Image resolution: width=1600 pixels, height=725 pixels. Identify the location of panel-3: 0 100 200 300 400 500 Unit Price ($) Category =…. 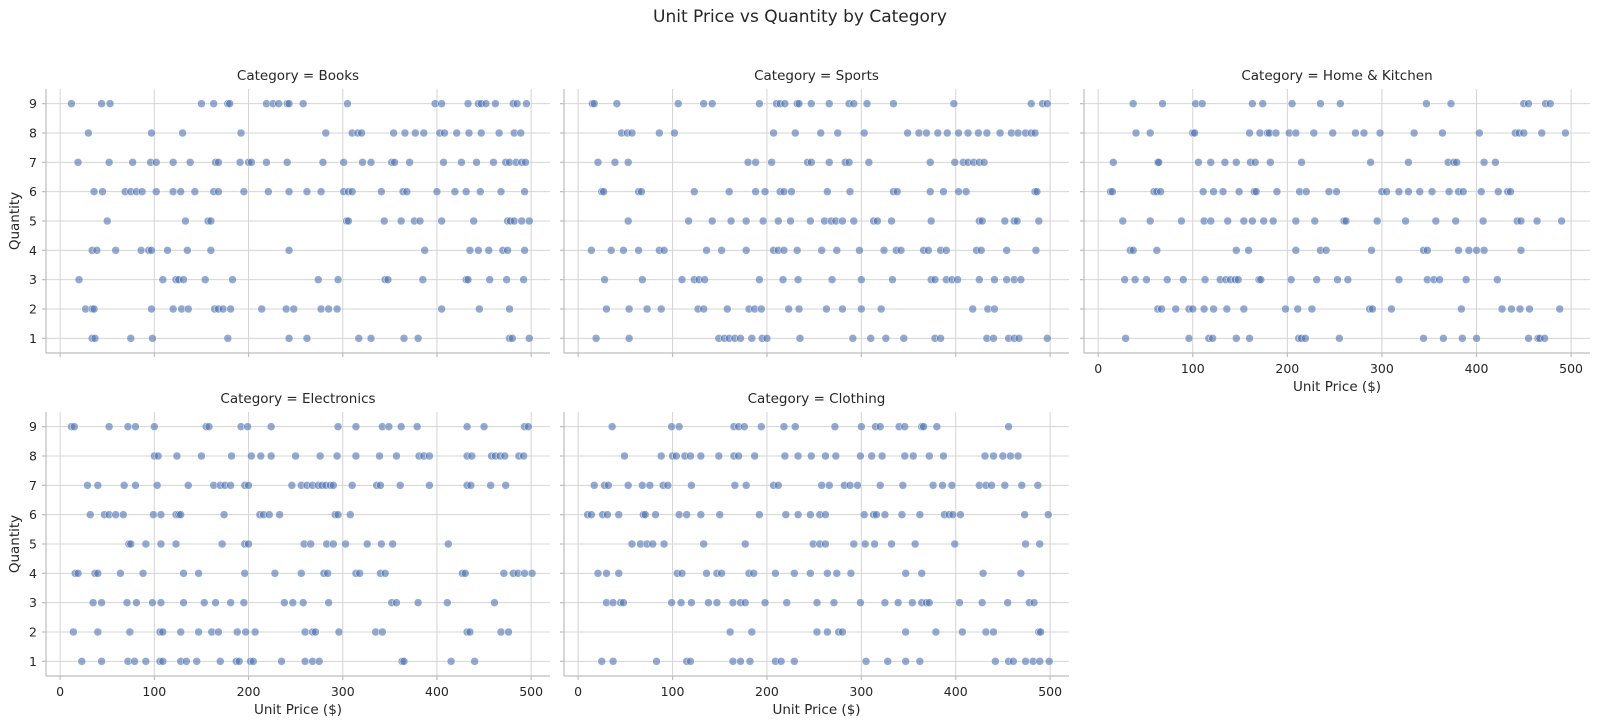
(1335, 231).